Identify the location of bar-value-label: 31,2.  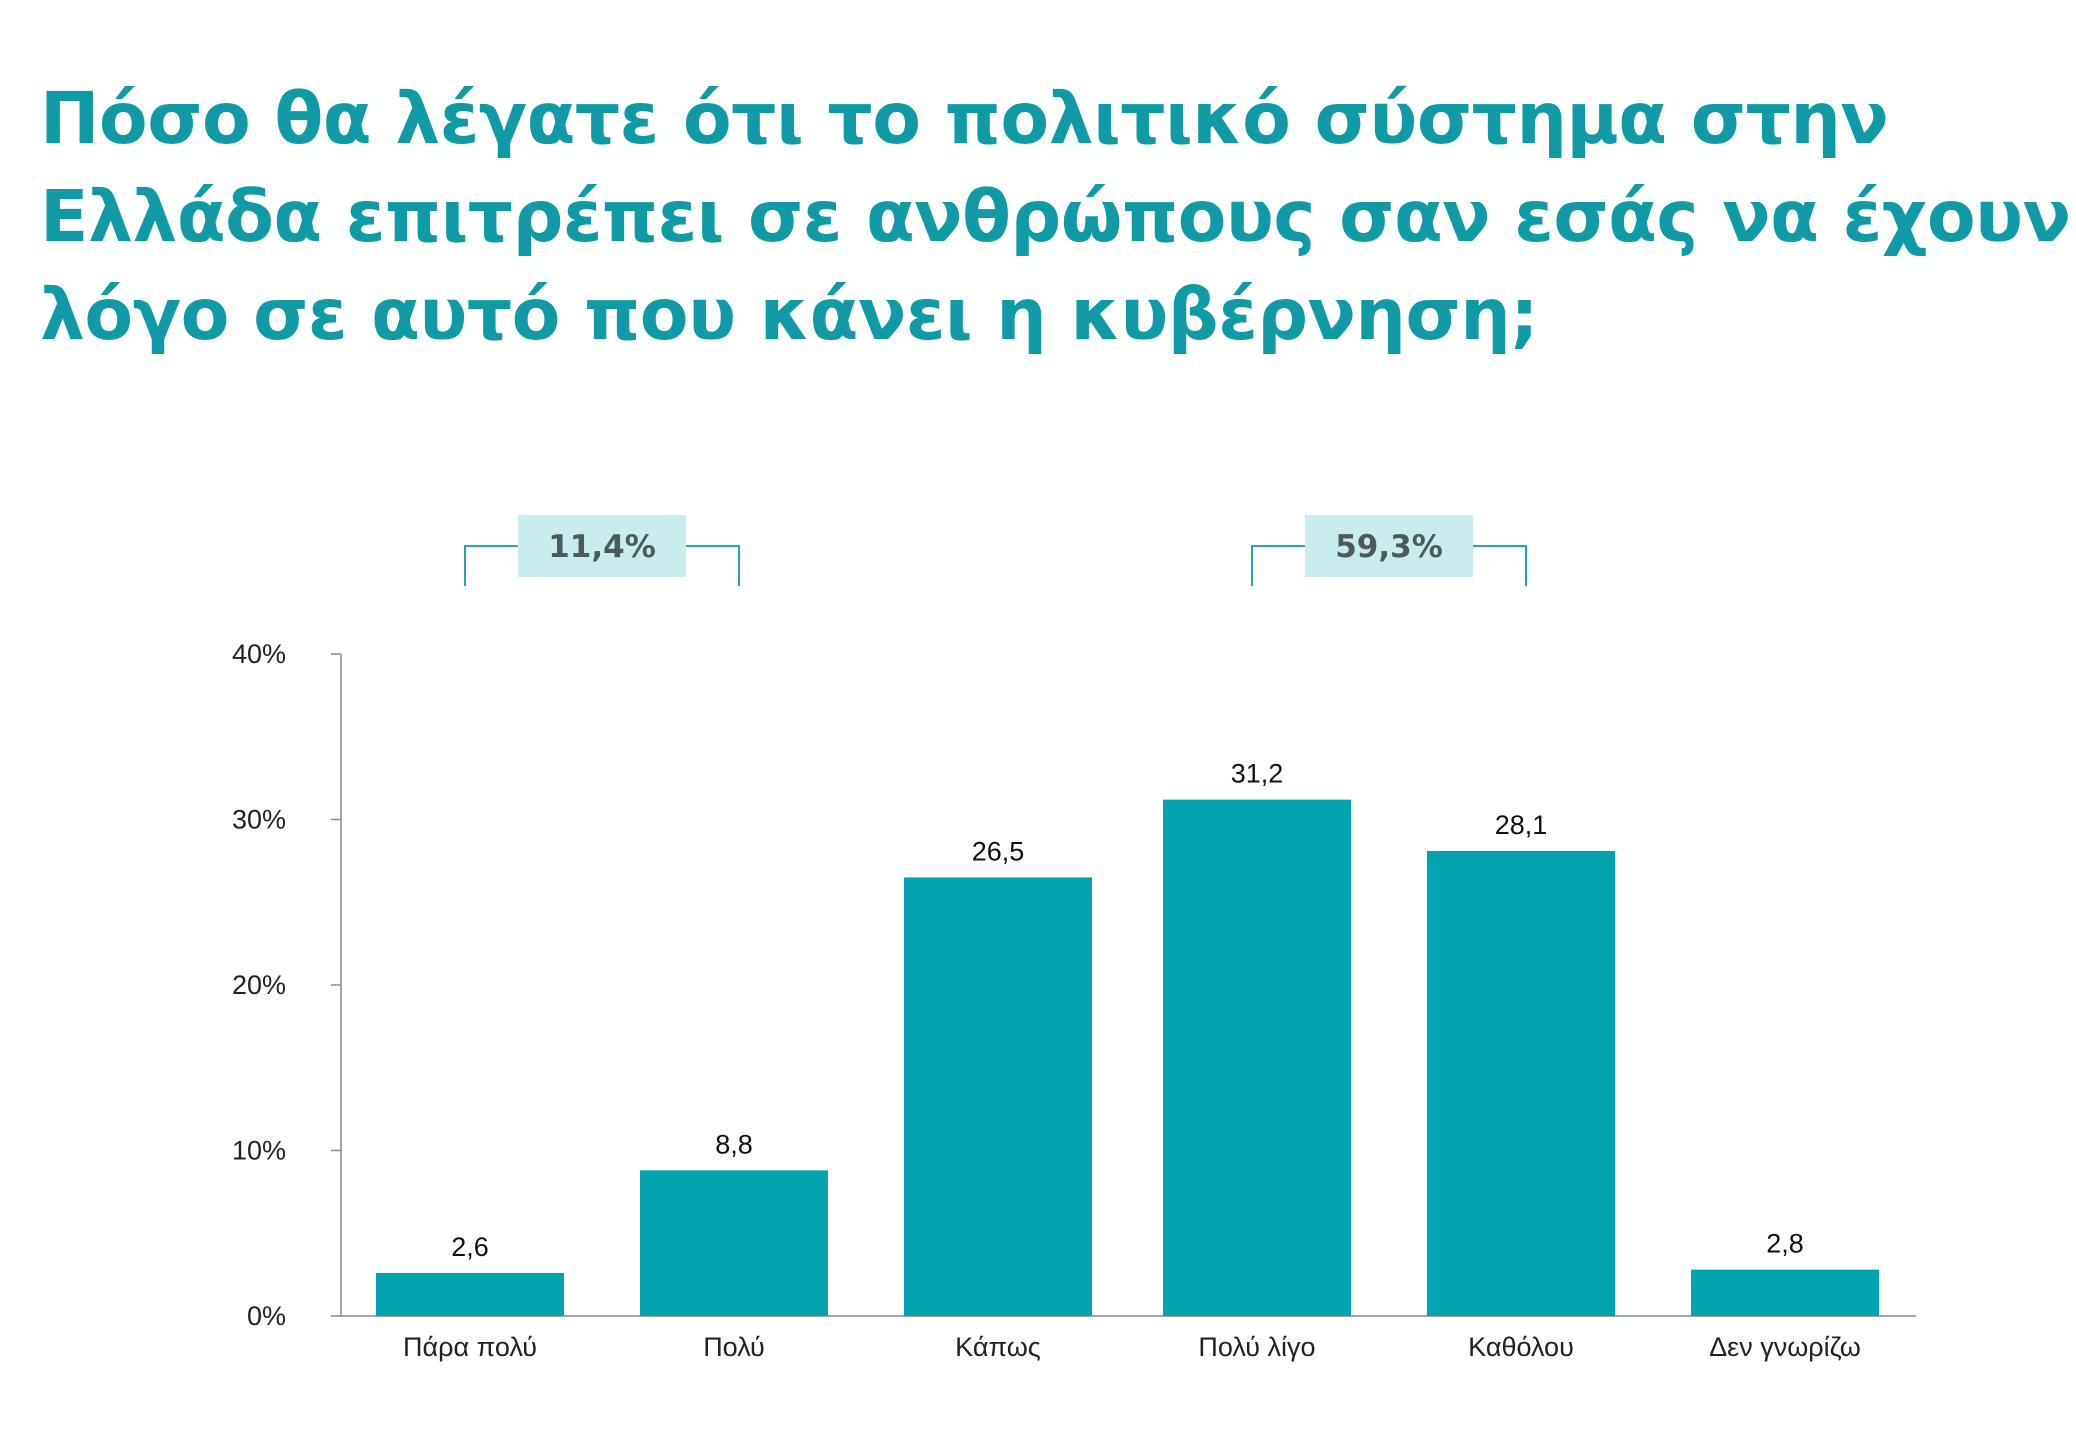
(1257, 774).